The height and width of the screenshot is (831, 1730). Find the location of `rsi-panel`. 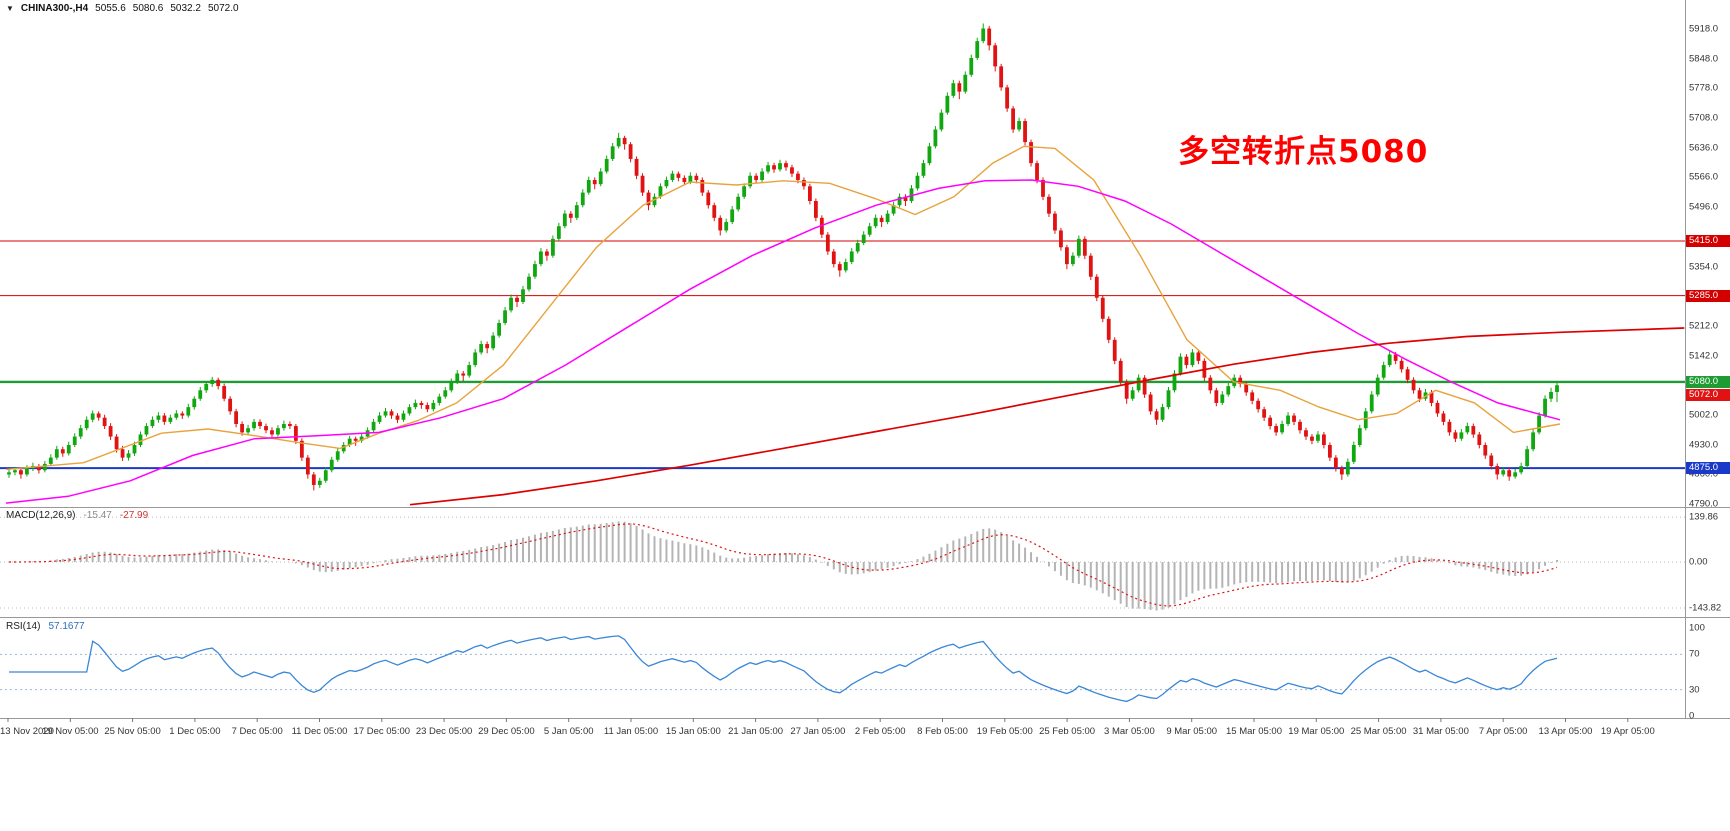

rsi-panel is located at coordinates (842, 669).